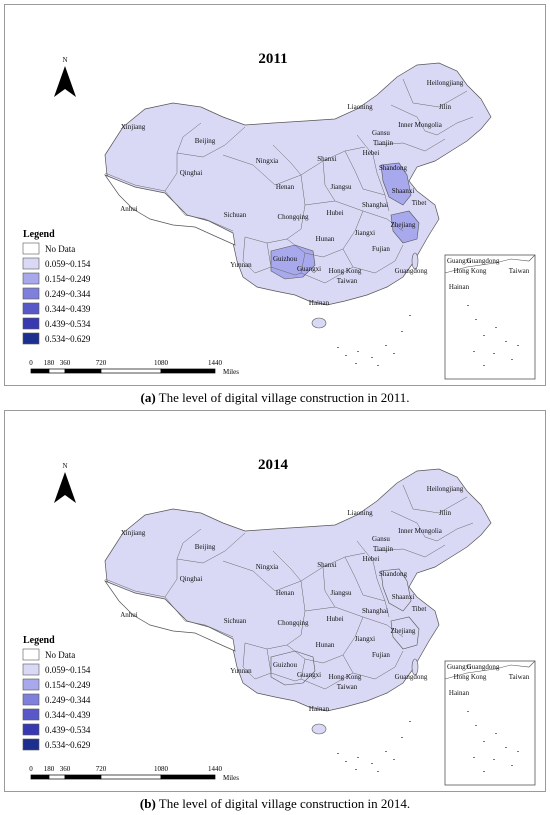 The height and width of the screenshot is (815, 550). I want to click on province-label: Hubei, so click(334, 619).